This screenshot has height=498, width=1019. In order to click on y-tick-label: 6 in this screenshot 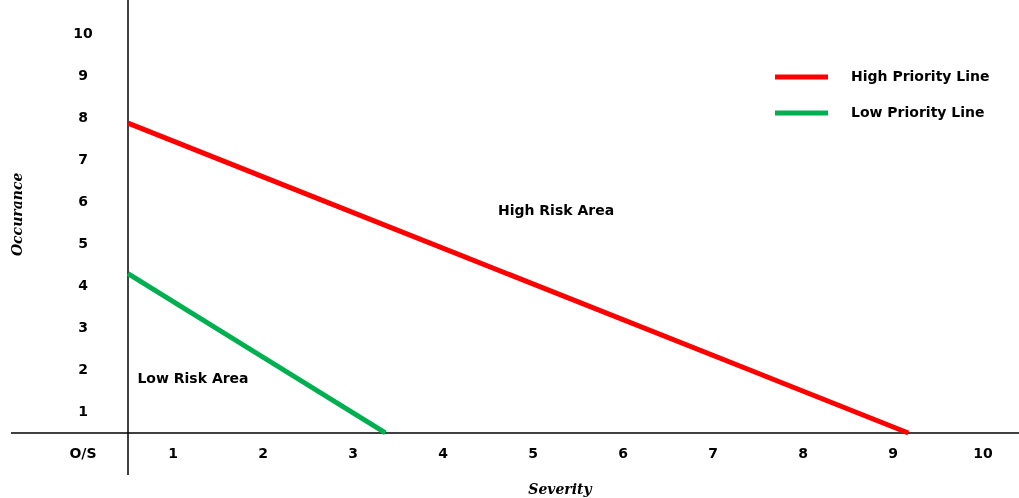, I will do `click(83, 200)`.